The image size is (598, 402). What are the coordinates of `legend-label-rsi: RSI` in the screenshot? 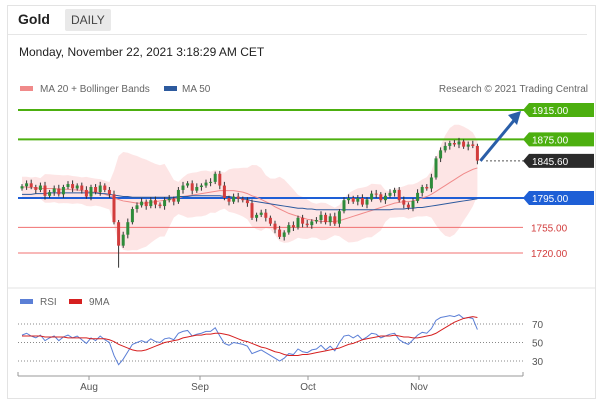 It's located at (48, 302).